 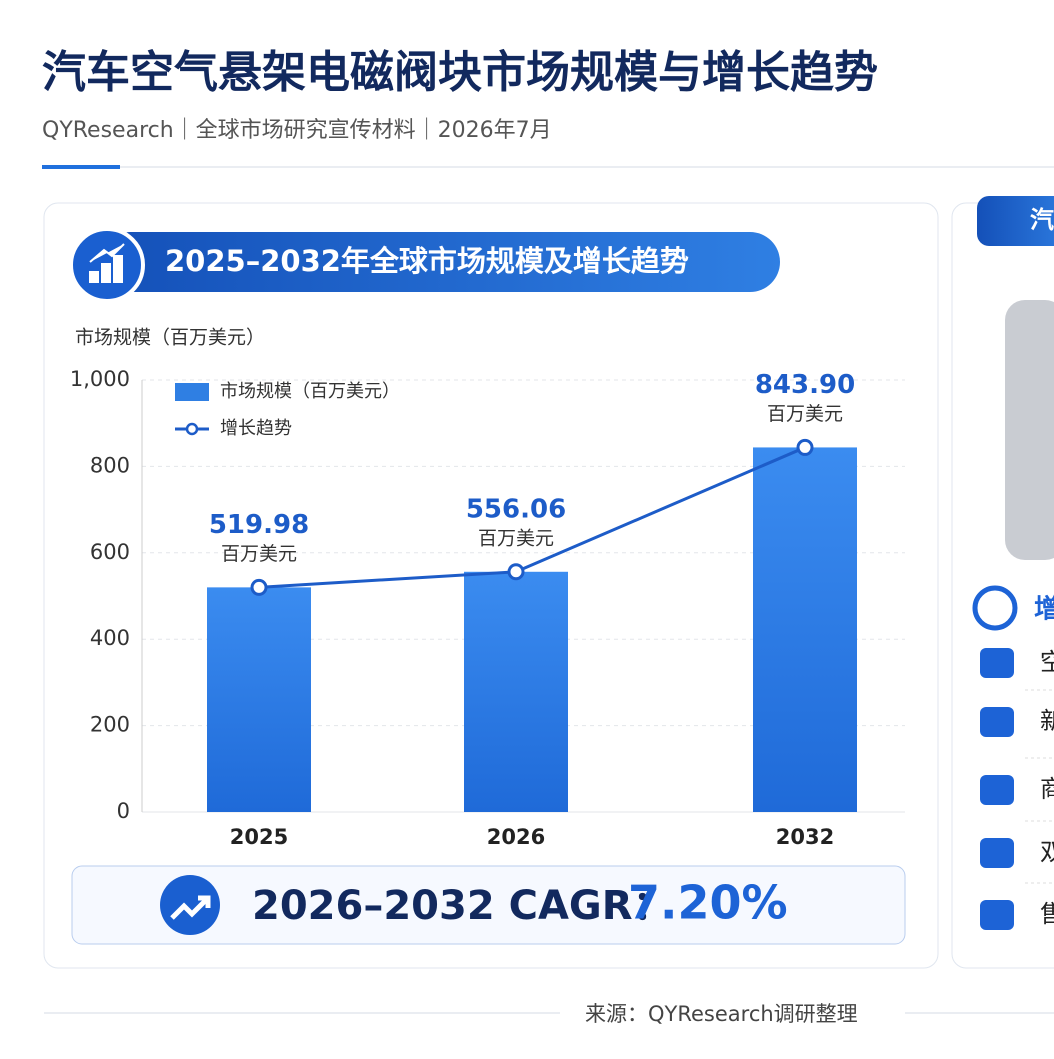 I want to click on source: 来源：QYResearch调研整理, so click(x=721, y=1014).